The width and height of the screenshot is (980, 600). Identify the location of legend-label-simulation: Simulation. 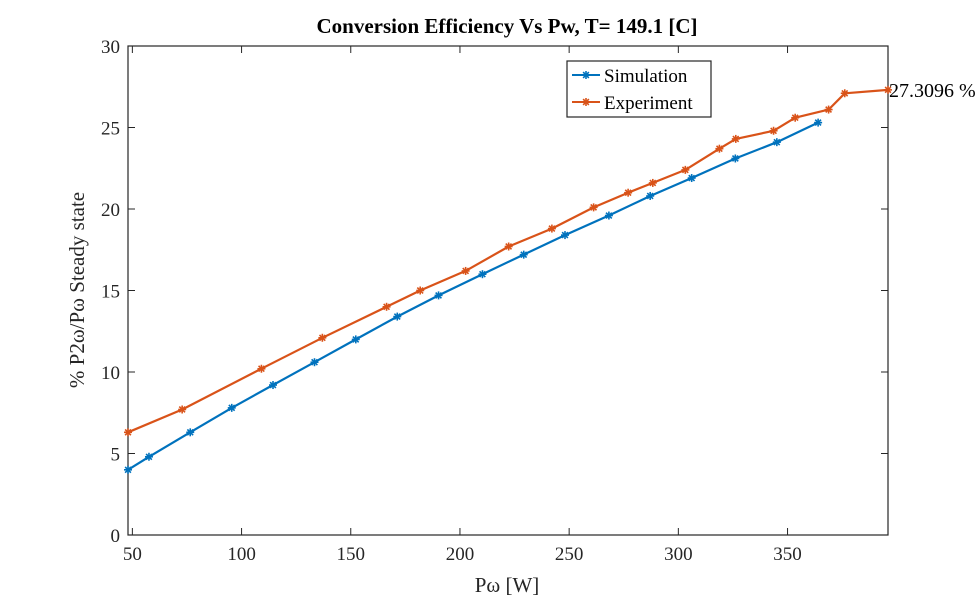
(646, 76).